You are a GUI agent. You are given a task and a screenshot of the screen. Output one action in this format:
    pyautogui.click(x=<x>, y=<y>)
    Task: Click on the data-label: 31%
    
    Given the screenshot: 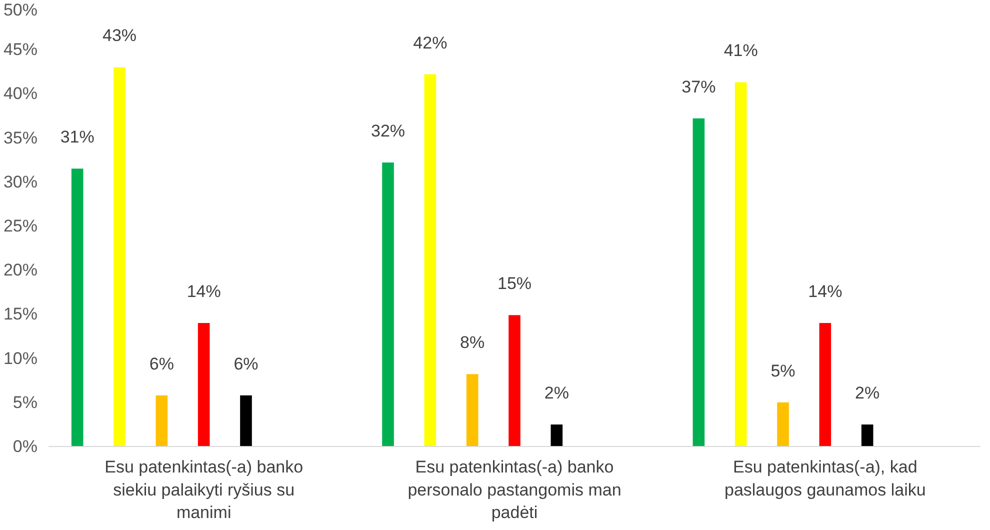 What is the action you would take?
    pyautogui.click(x=77, y=137)
    